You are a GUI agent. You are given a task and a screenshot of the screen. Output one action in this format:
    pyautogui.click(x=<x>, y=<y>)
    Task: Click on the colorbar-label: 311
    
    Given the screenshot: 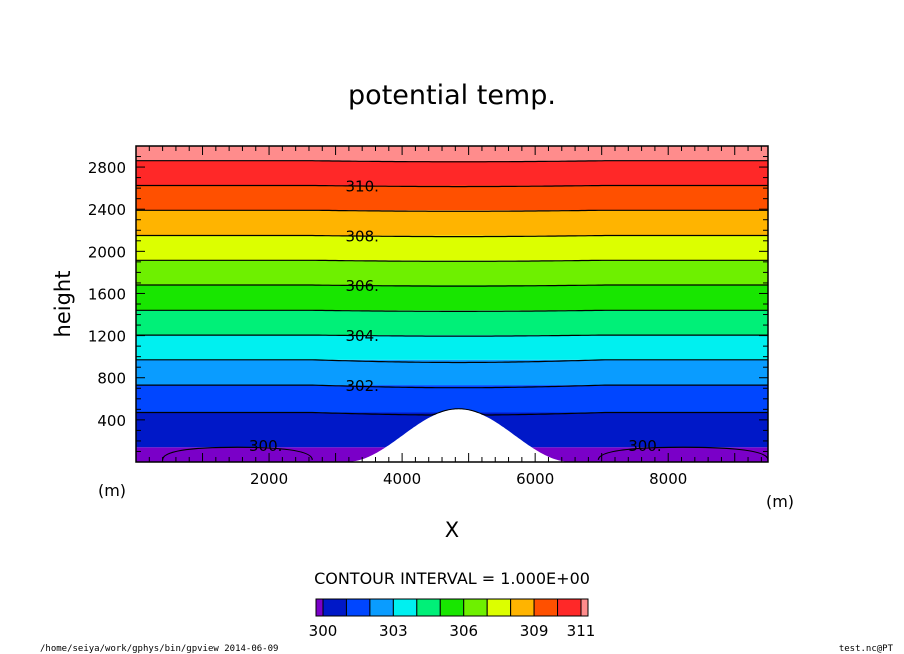 What is the action you would take?
    pyautogui.click(x=581, y=631)
    